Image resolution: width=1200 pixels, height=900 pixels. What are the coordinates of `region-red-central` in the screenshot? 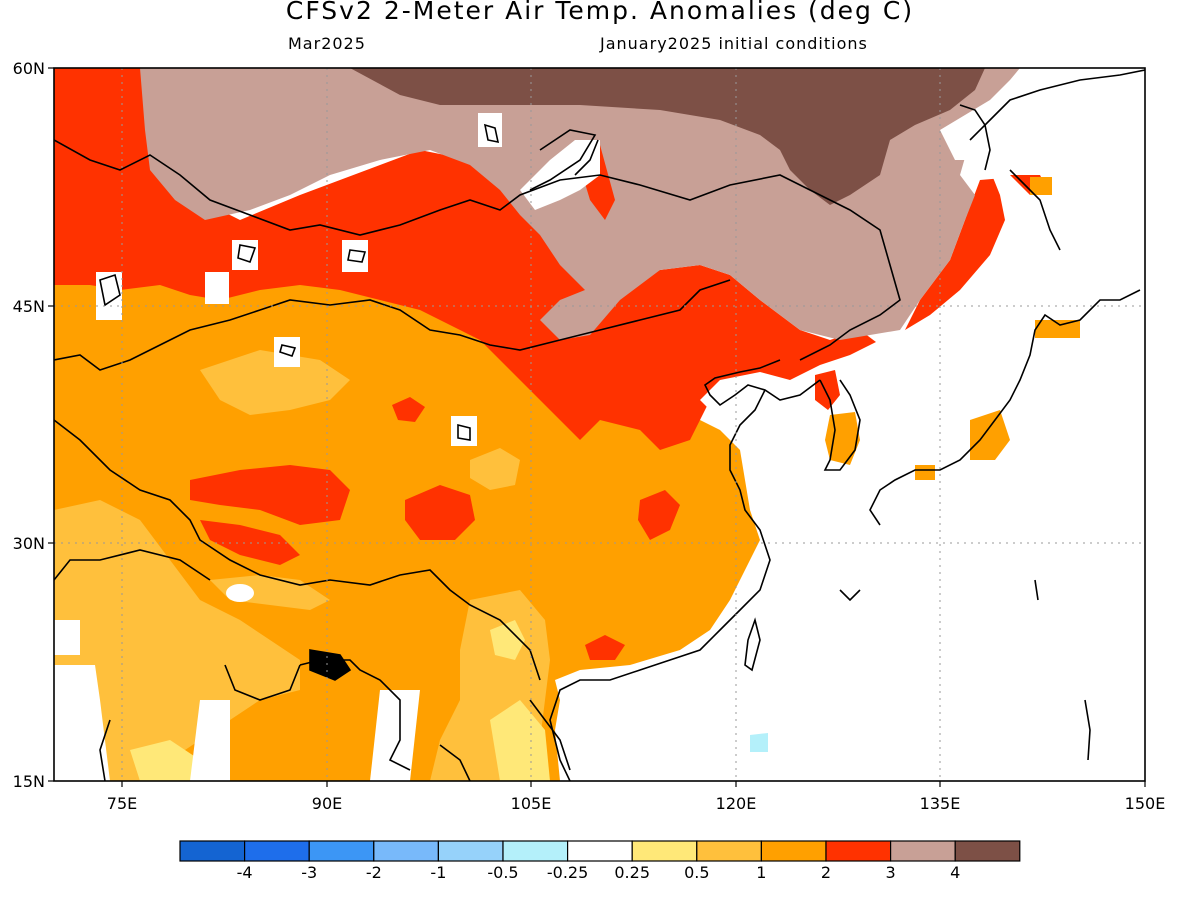 It's located at (659, 515).